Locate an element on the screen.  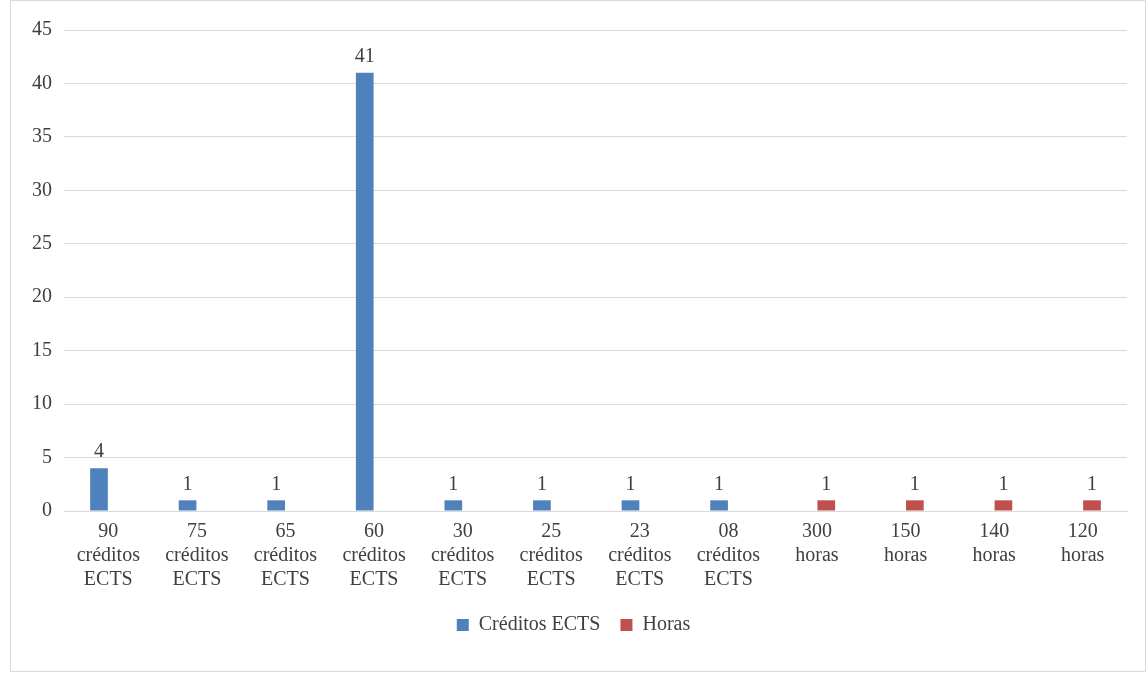
x-tick-label: 75 créditos ECTS is located at coordinates (197, 554).